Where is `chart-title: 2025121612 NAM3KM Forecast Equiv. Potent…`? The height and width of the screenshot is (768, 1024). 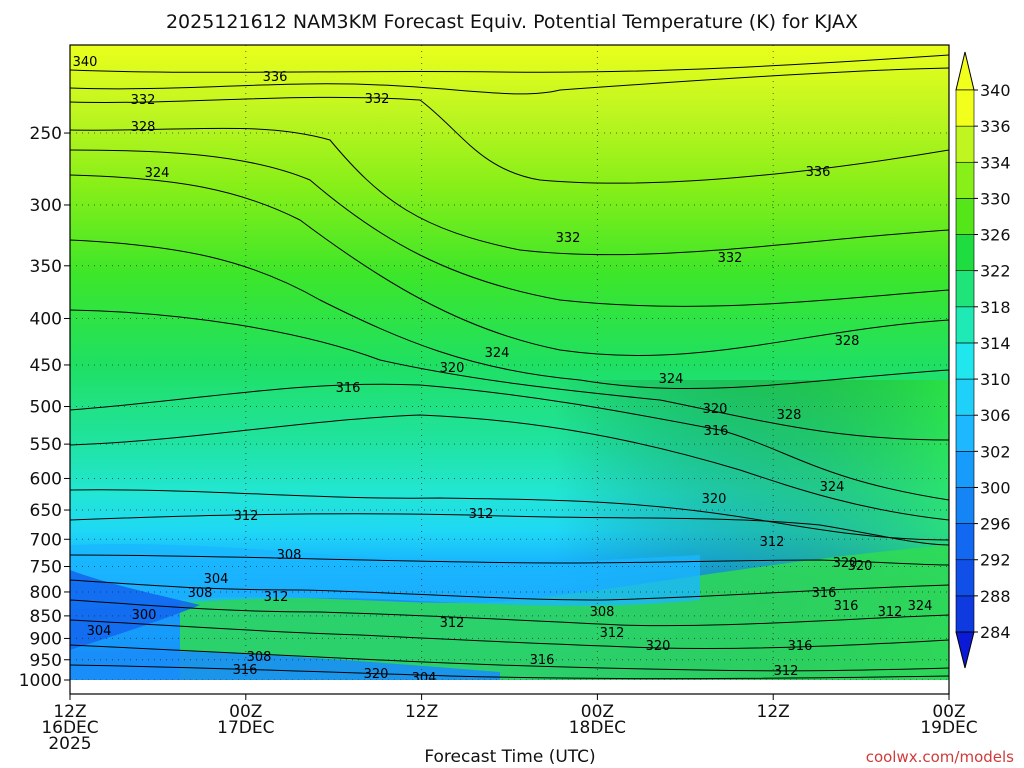
chart-title: 2025121612 NAM3KM Forecast Equiv. Potent… is located at coordinates (512, 22).